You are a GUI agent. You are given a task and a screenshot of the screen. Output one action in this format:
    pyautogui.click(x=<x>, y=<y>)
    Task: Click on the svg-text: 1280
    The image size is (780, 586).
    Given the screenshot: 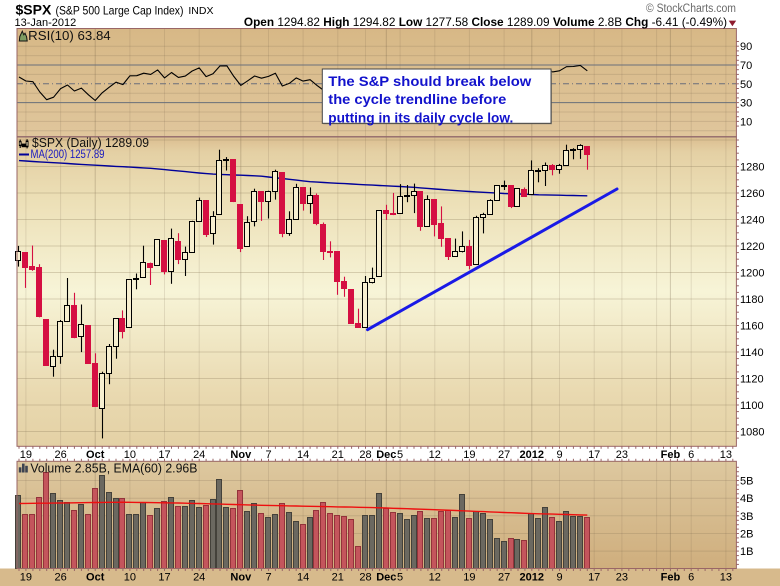 What is the action you would take?
    pyautogui.click(x=752, y=168)
    